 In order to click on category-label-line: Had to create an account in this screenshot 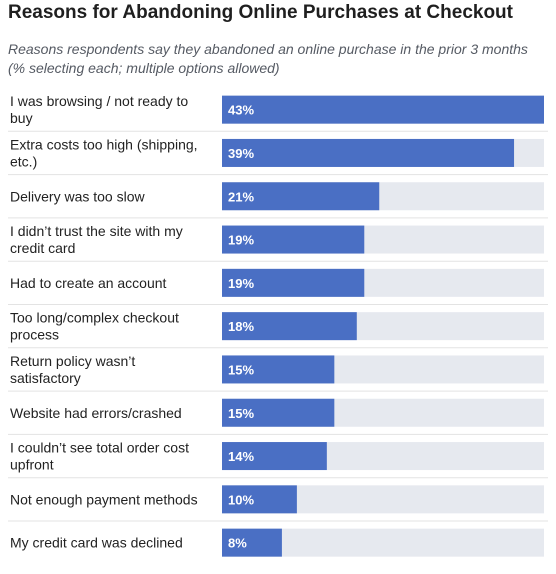, I will do `click(88, 283)`.